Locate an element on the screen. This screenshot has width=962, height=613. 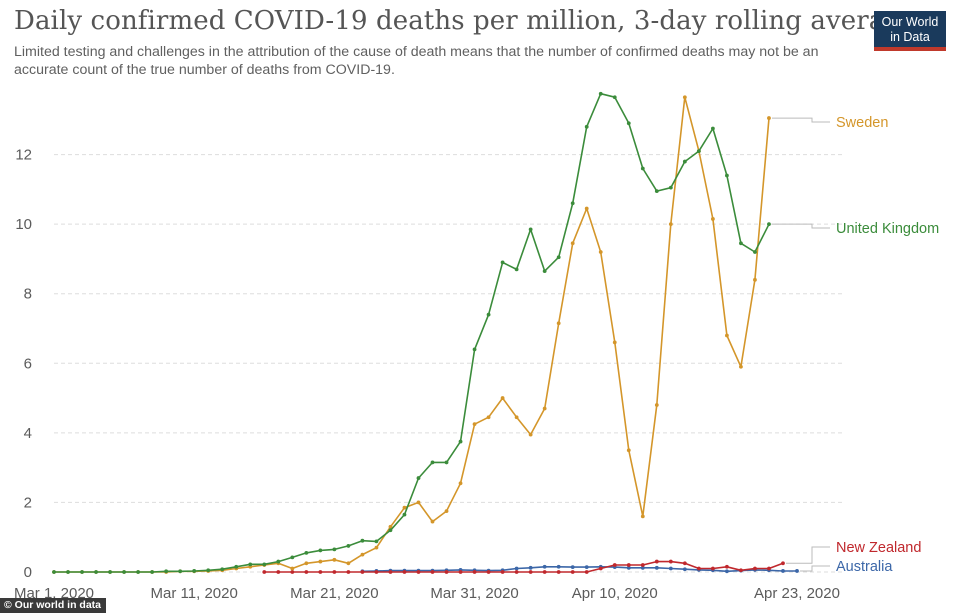
y-tick-label: 6 is located at coordinates (28, 363).